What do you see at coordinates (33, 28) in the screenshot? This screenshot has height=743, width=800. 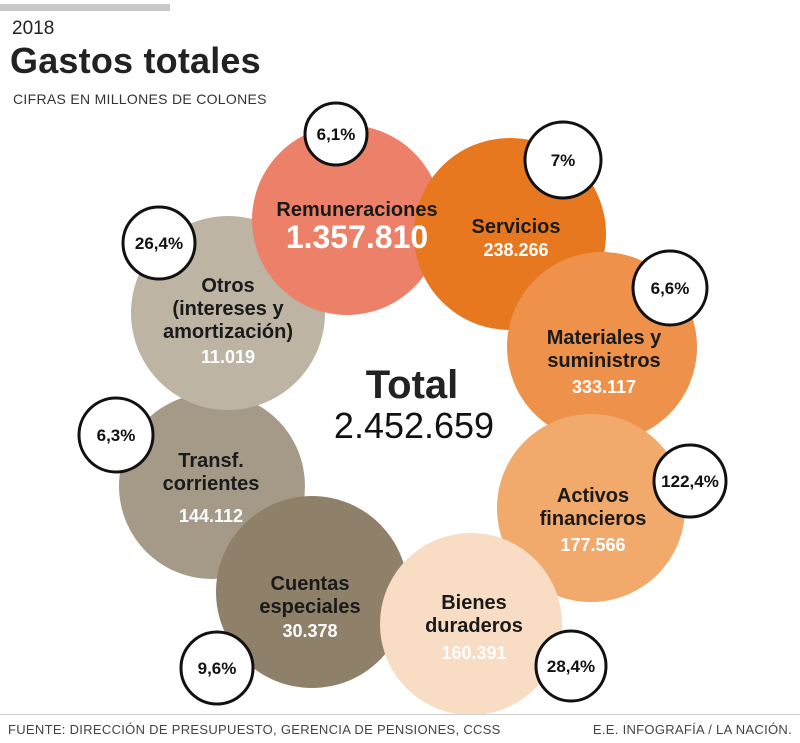 I see `year-label: 2018` at bounding box center [33, 28].